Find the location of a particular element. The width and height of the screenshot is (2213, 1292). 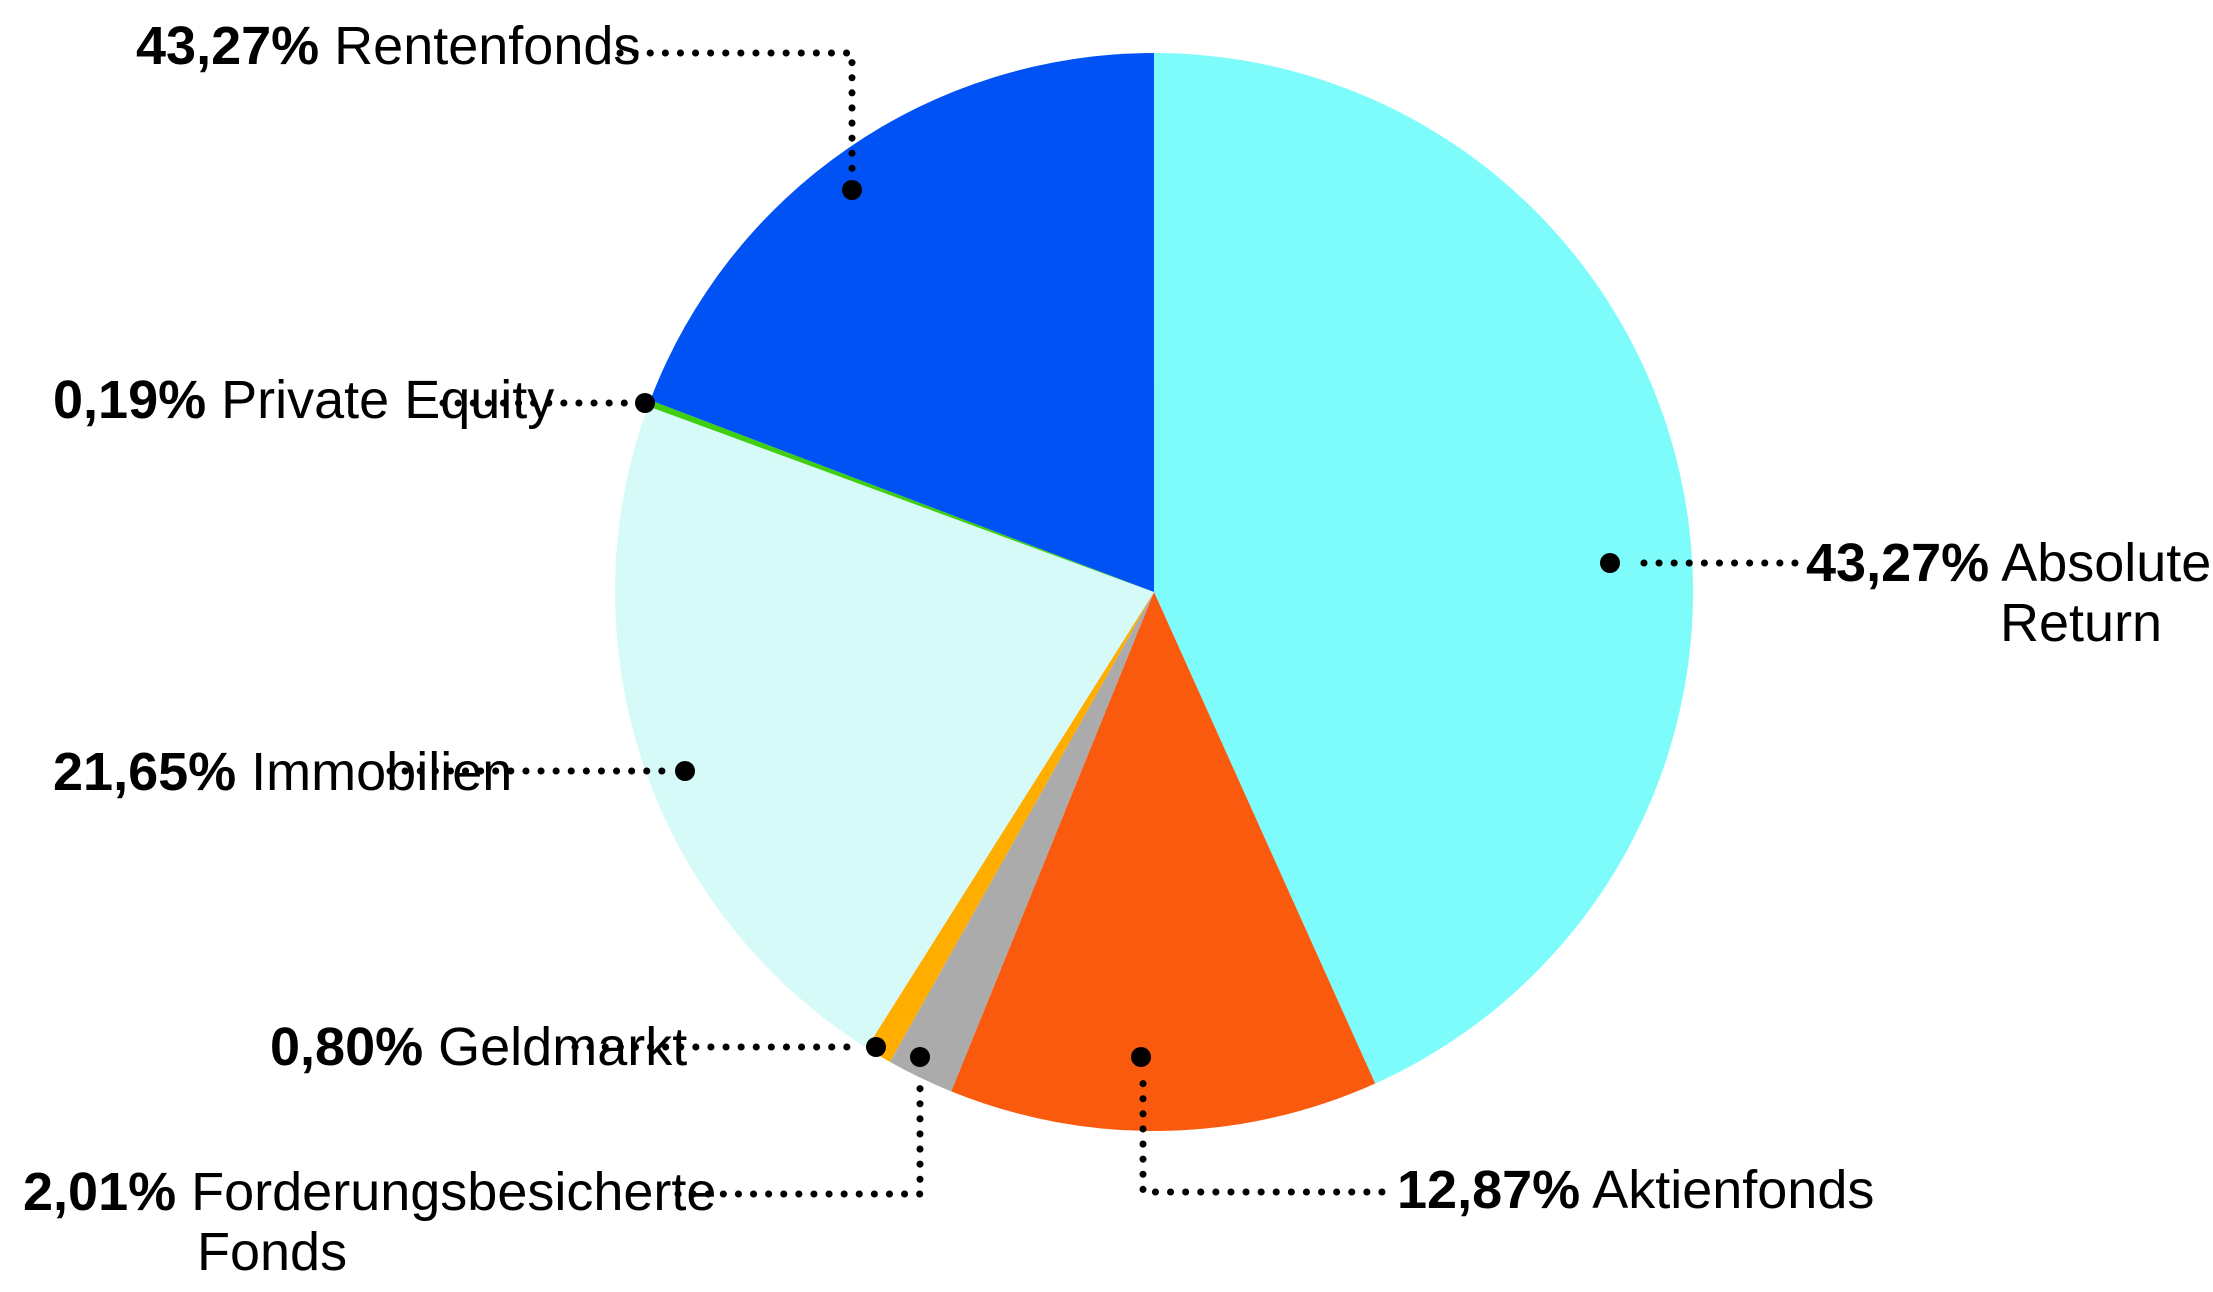

anchor-dot-rentenfonds is located at coordinates (852, 190).